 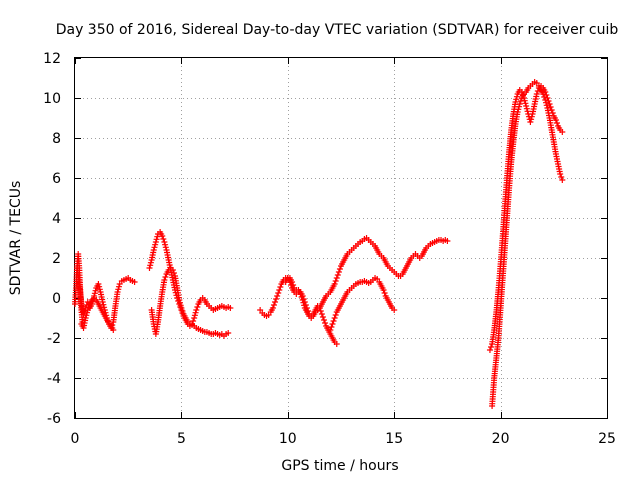 I want to click on y-tick-label: -2, so click(x=54, y=339).